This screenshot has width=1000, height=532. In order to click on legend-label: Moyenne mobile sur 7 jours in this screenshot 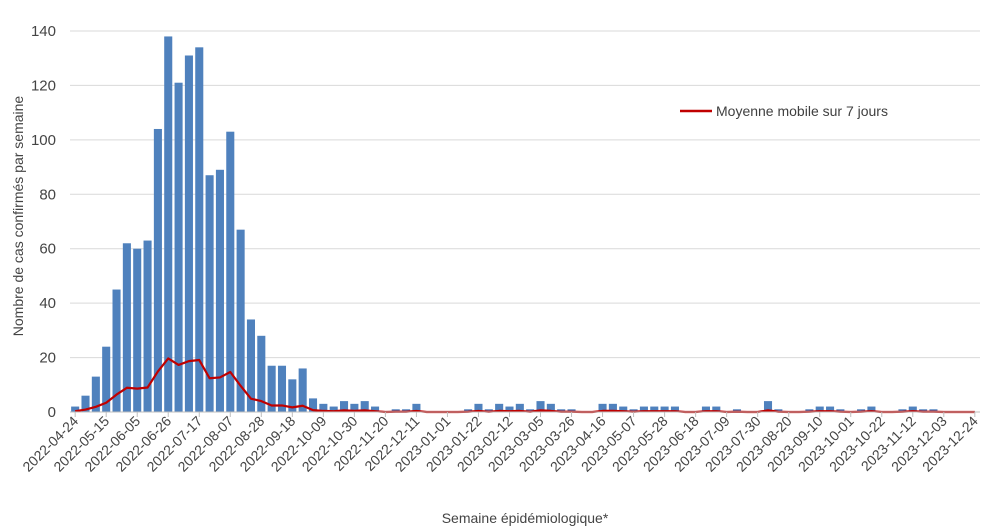, I will do `click(802, 111)`.